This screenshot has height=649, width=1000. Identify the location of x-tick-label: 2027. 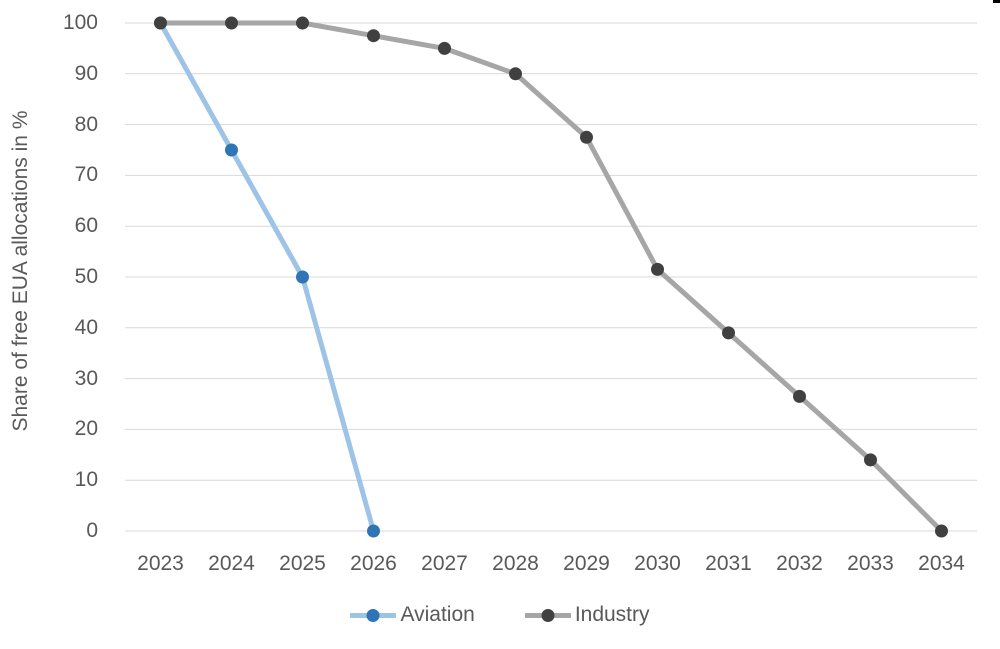
(444, 563).